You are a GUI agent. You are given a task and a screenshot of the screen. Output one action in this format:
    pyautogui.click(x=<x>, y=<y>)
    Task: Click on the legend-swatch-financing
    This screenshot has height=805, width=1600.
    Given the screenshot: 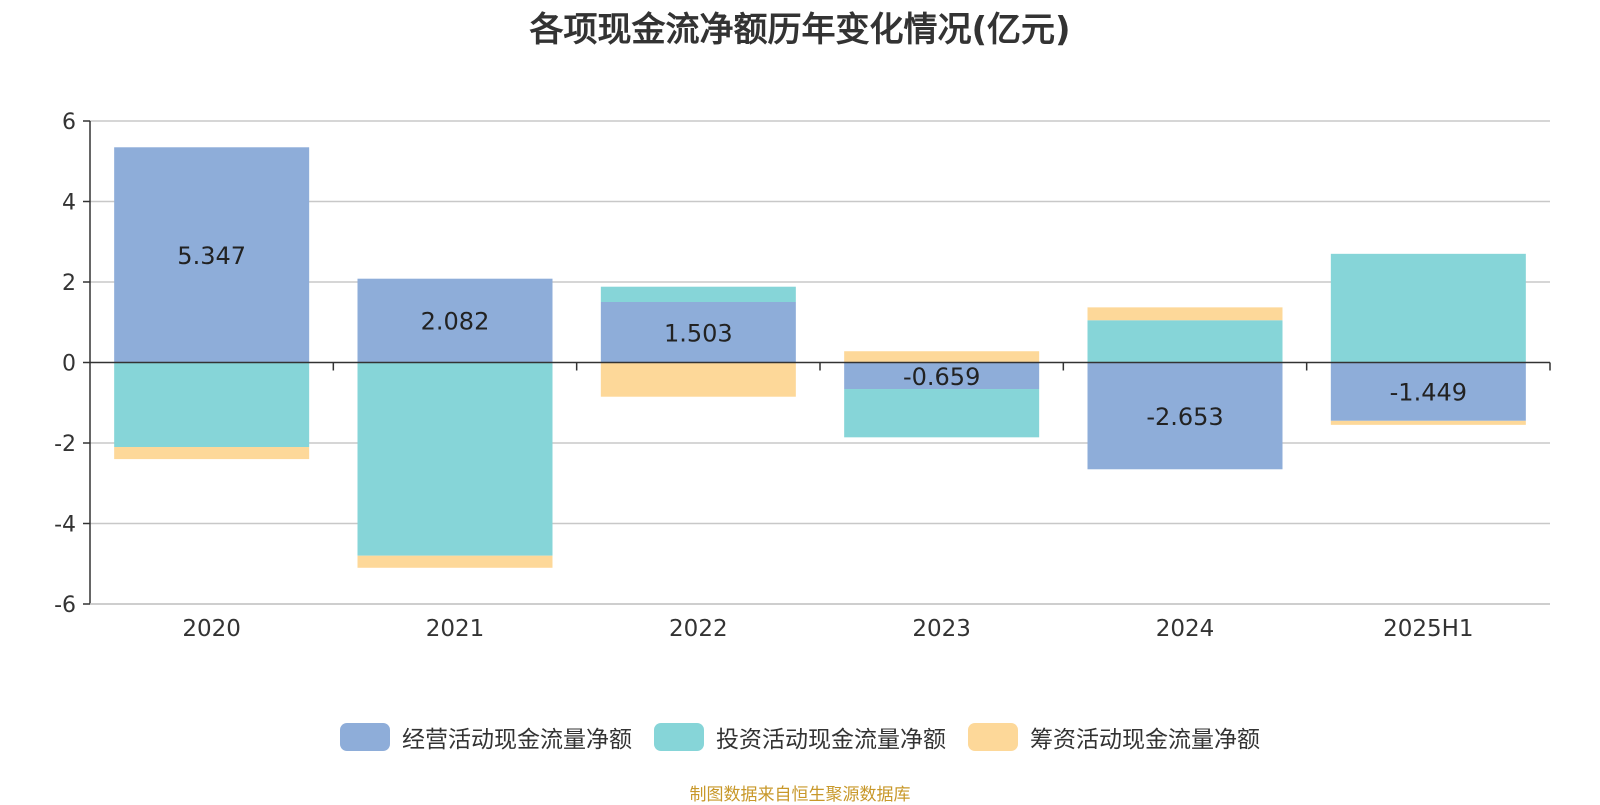 What is the action you would take?
    pyautogui.click(x=993, y=737)
    